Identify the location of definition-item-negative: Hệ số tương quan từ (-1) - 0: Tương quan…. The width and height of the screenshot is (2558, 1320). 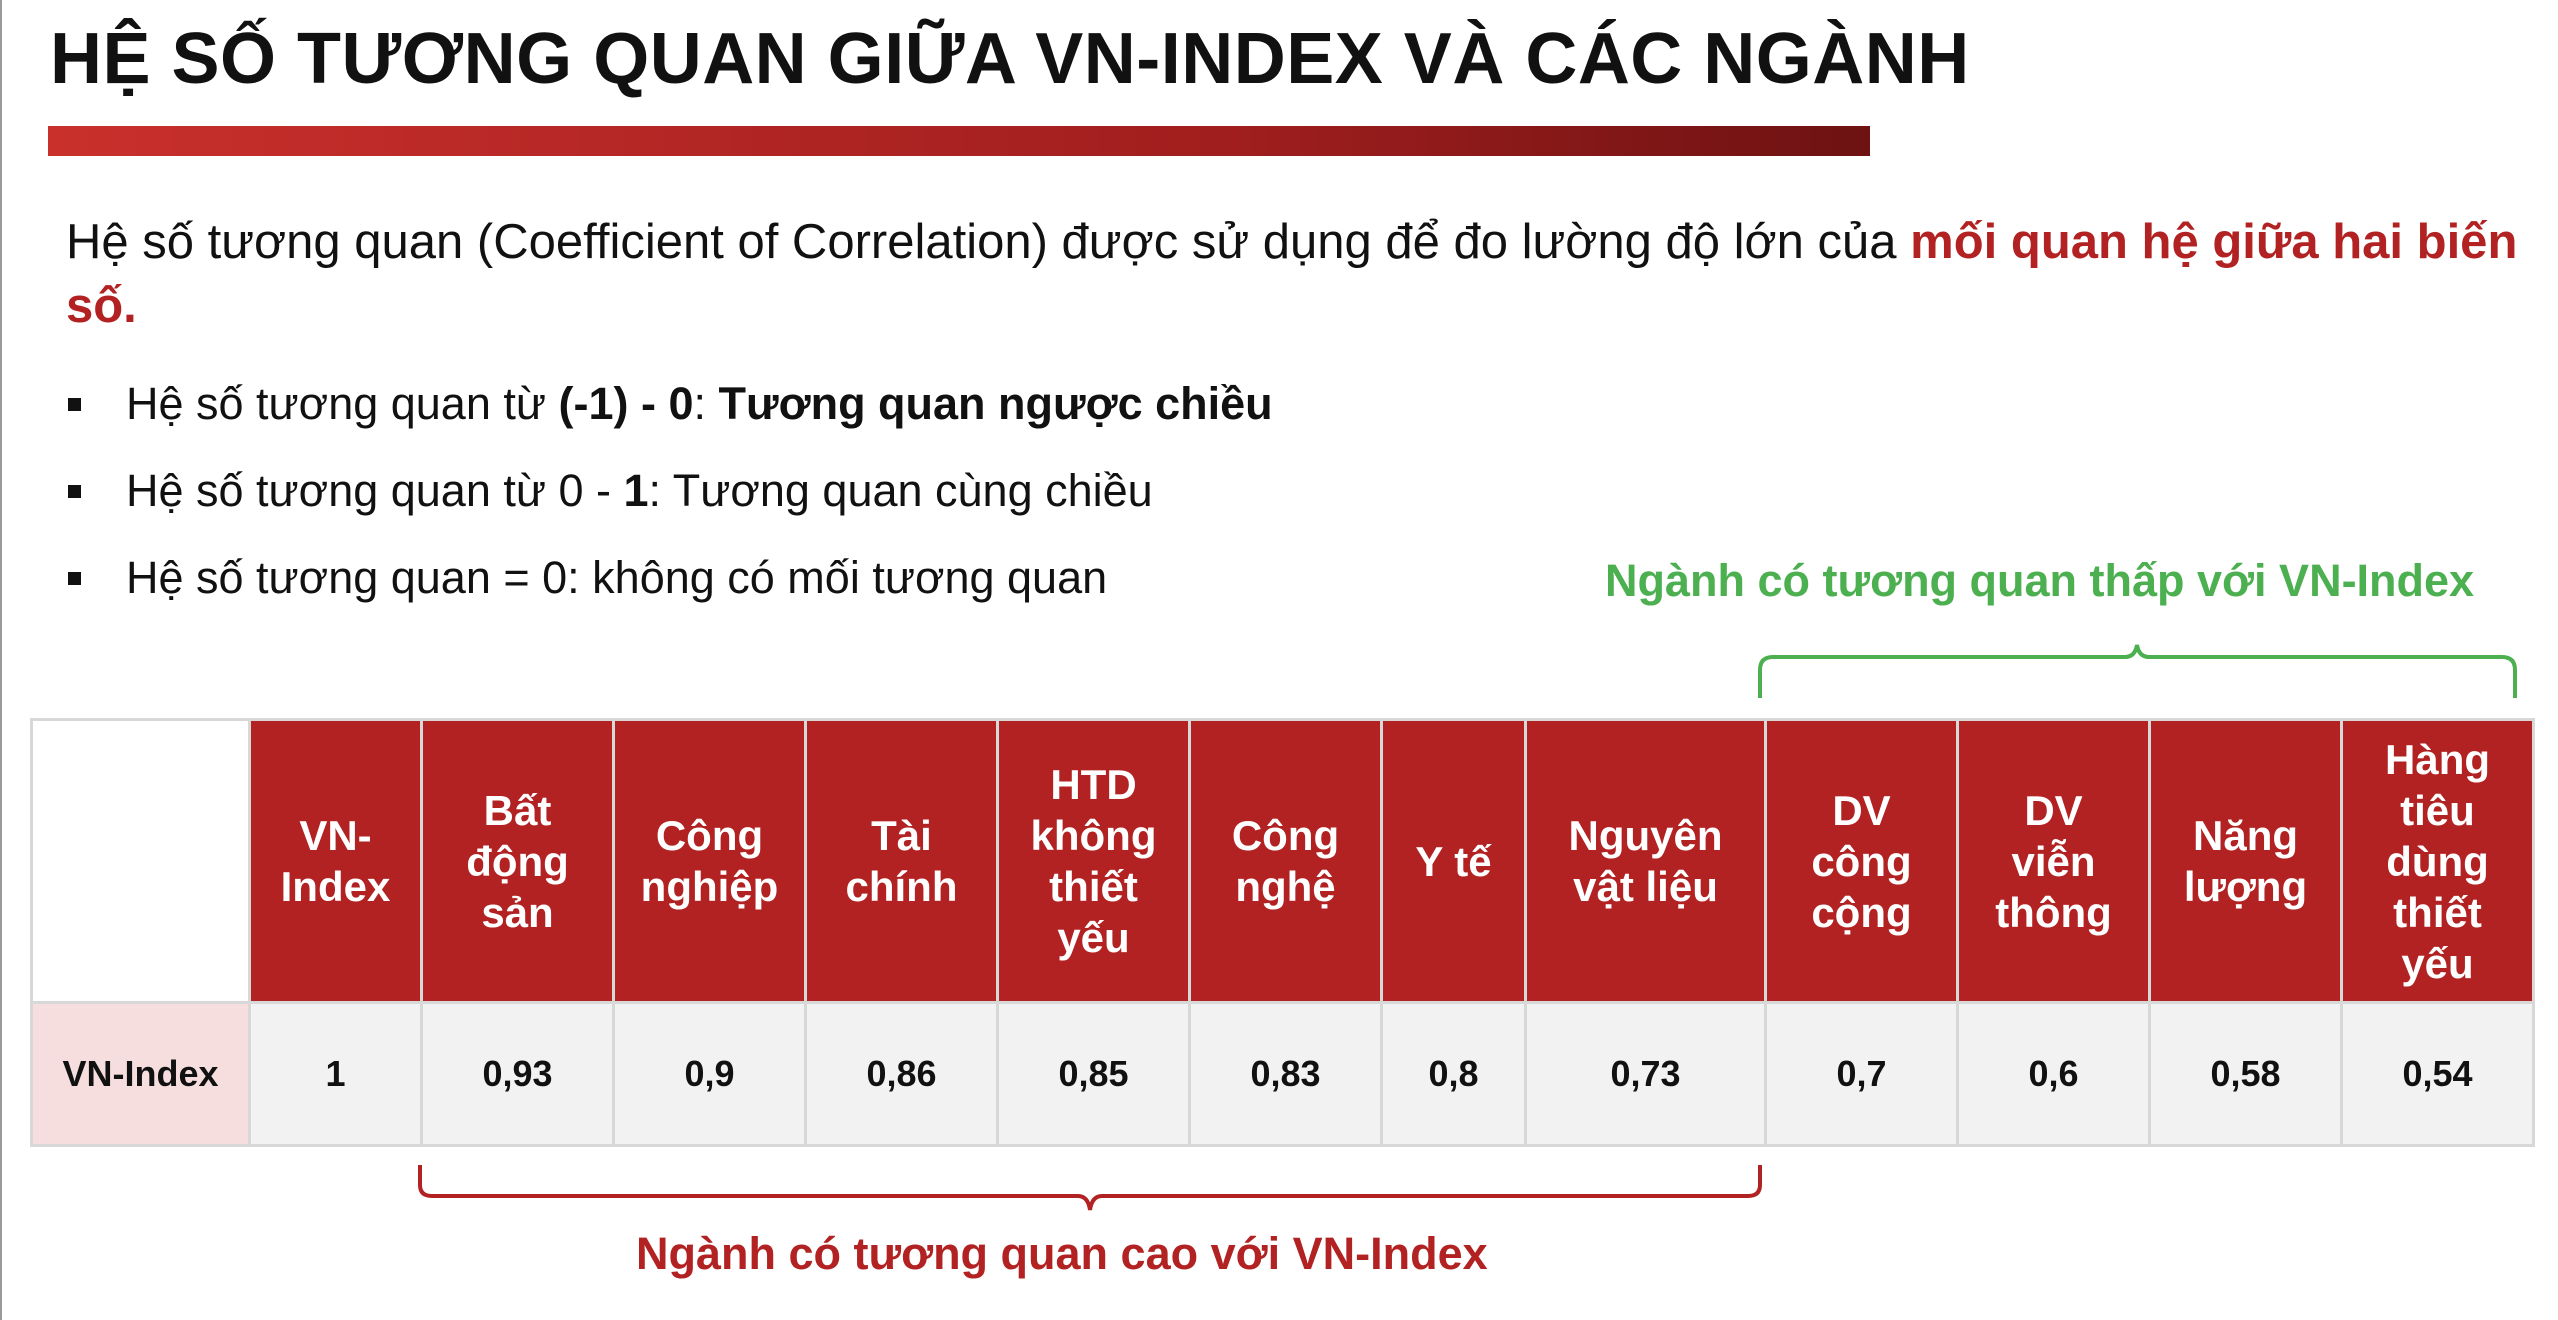
(669, 413).